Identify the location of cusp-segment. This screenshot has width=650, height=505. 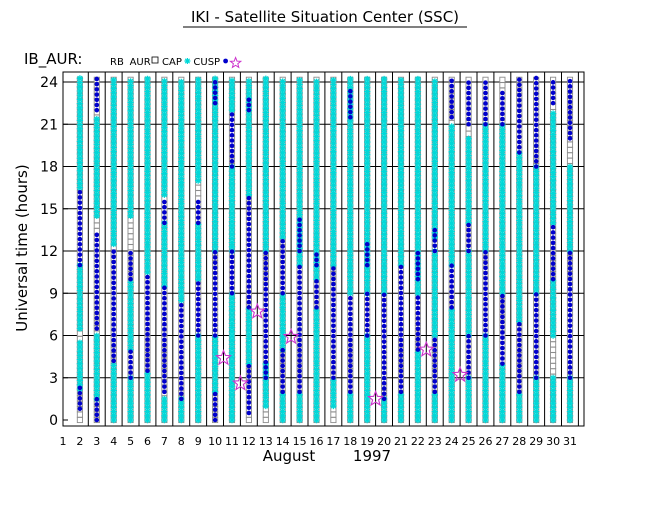
(249, 252).